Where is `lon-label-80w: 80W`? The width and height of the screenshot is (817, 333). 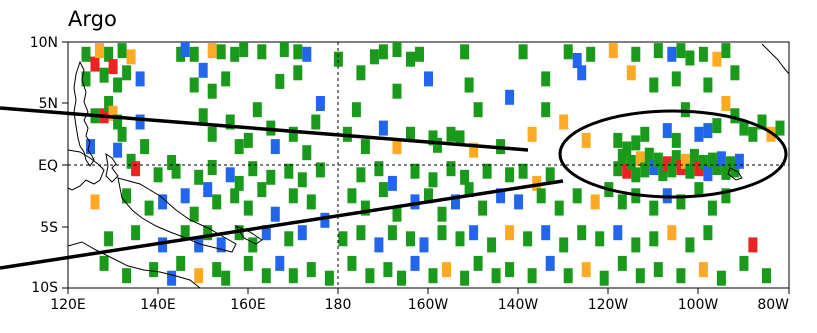
lon-label-80w: 80W is located at coordinates (773, 305).